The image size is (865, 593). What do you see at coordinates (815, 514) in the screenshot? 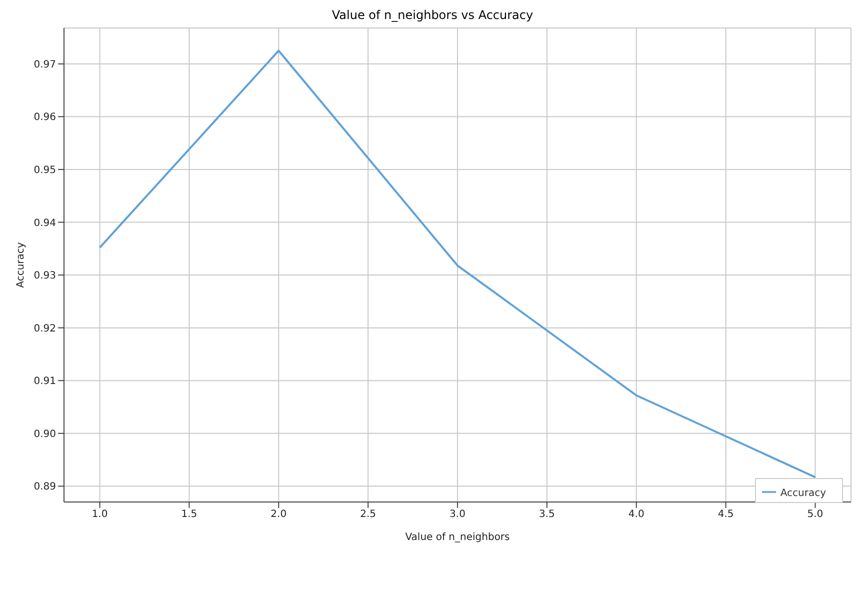
I see `x-tick-label: 5.0` at bounding box center [815, 514].